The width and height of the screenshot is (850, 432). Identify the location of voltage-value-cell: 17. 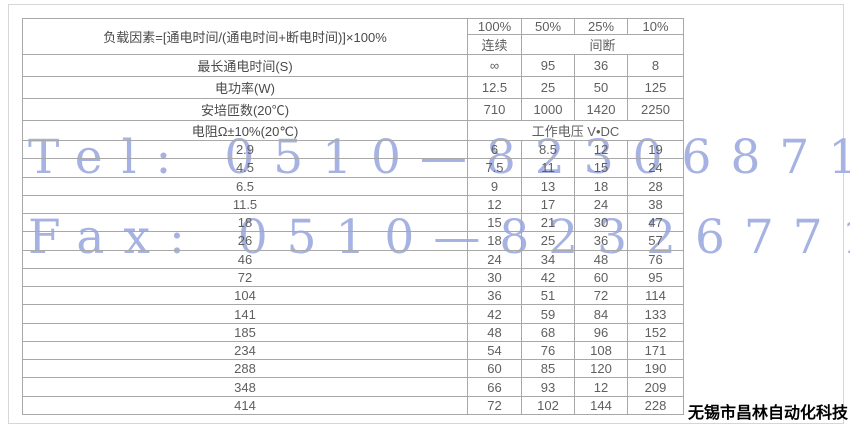
(548, 204).